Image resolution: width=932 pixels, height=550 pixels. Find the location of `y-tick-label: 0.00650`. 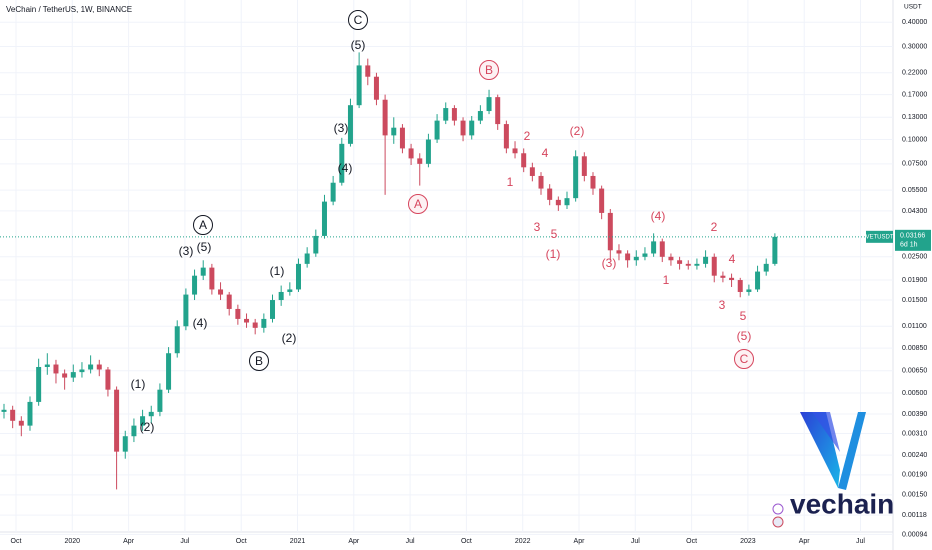

y-tick-label: 0.00650 is located at coordinates (914, 371).